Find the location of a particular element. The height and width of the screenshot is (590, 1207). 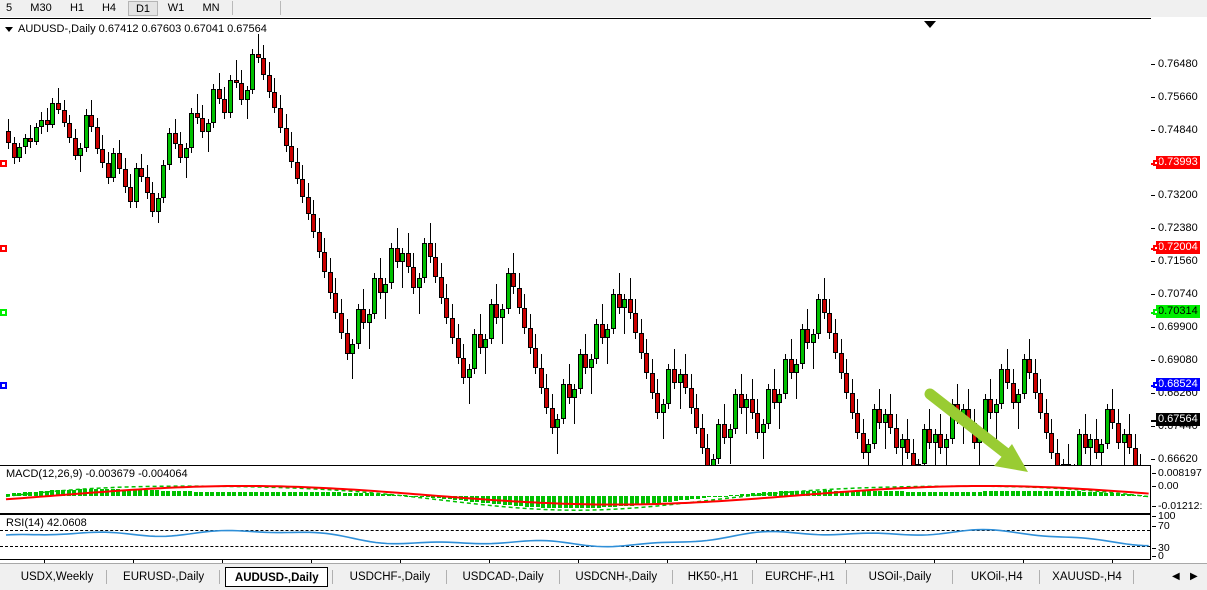

chart-tab-eurchf--h1: EURCHF-,H1 is located at coordinates (800, 577).